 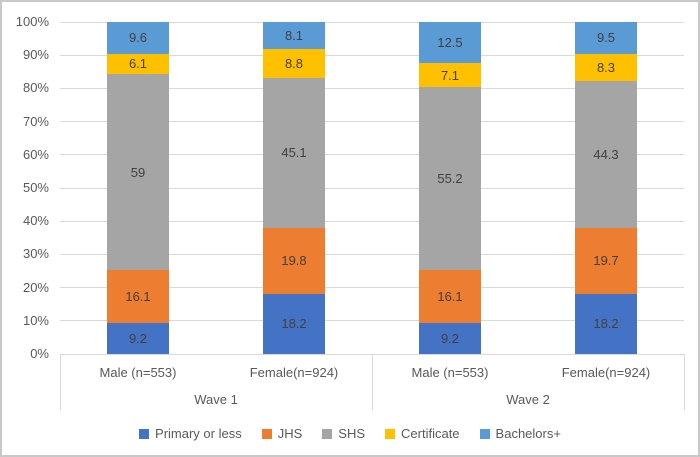 I want to click on legend-item-certificate: Certificate, so click(x=422, y=433).